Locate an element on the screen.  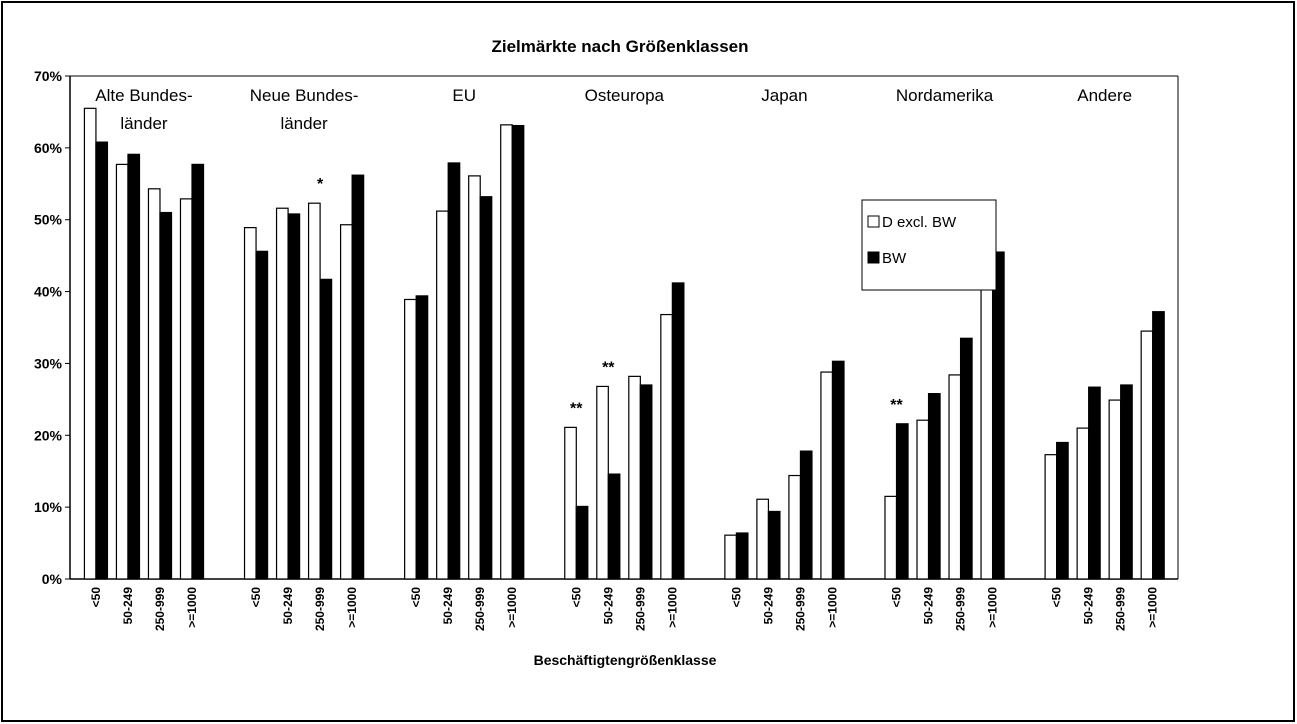
group-label: Japan is located at coordinates (784, 95).